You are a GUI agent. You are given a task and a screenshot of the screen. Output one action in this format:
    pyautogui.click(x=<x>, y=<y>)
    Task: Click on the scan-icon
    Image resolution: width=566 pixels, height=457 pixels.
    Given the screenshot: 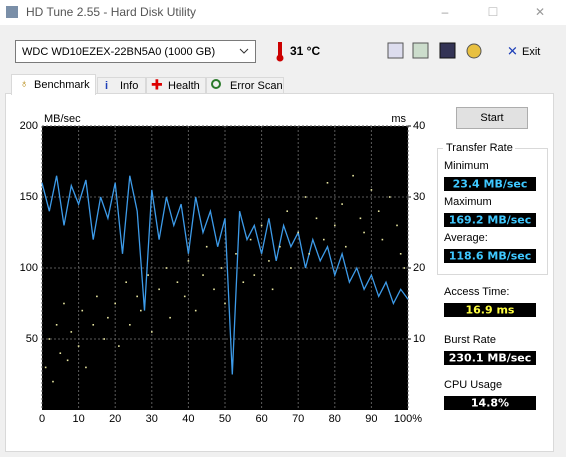 What is the action you would take?
    pyautogui.click(x=216, y=84)
    